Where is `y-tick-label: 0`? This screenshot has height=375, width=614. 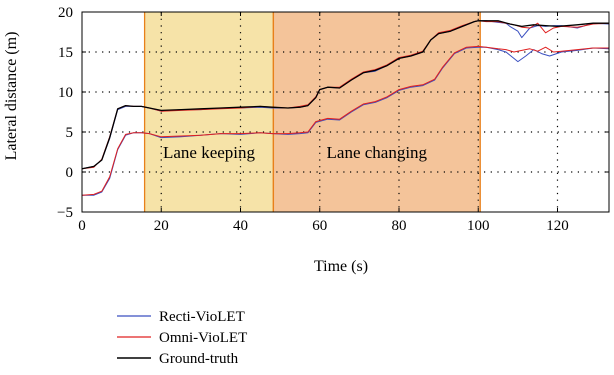
y-tick-label: 0 is located at coordinates (70, 173).